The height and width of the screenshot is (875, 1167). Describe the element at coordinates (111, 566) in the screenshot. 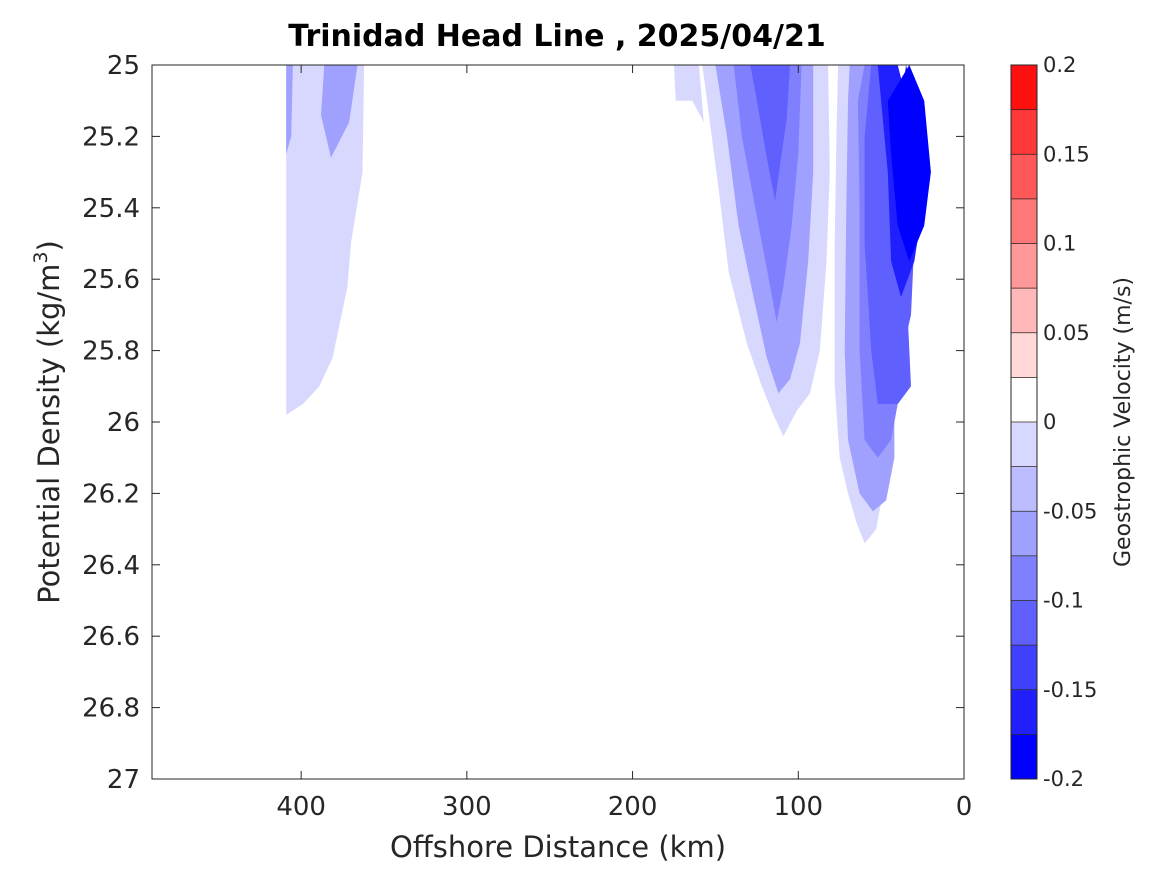

I see `y-tick-label: 26.4` at that location.